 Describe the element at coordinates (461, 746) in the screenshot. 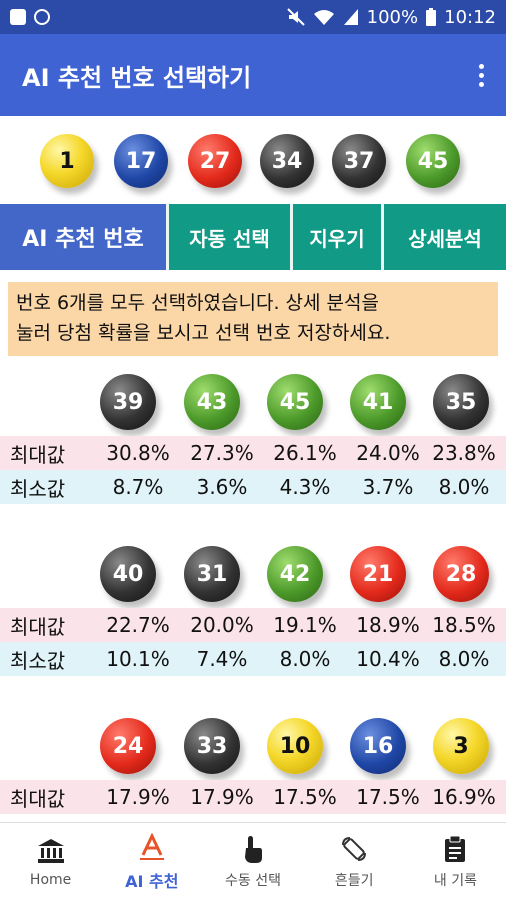

I see `lotto-ball: 3` at that location.